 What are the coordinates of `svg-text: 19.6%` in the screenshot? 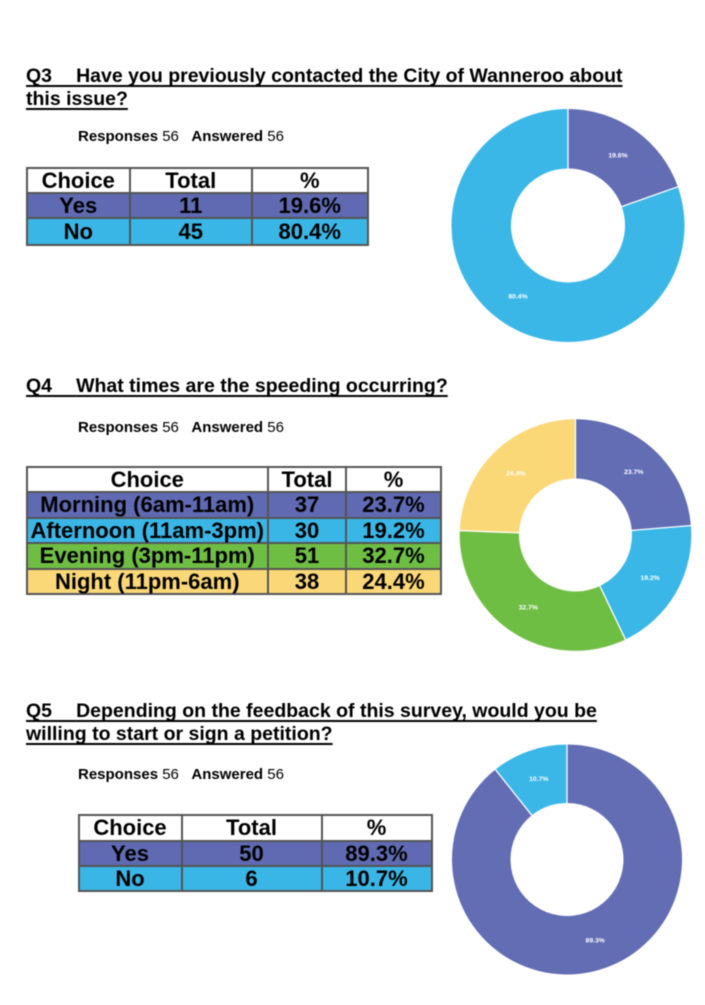 It's located at (617, 155).